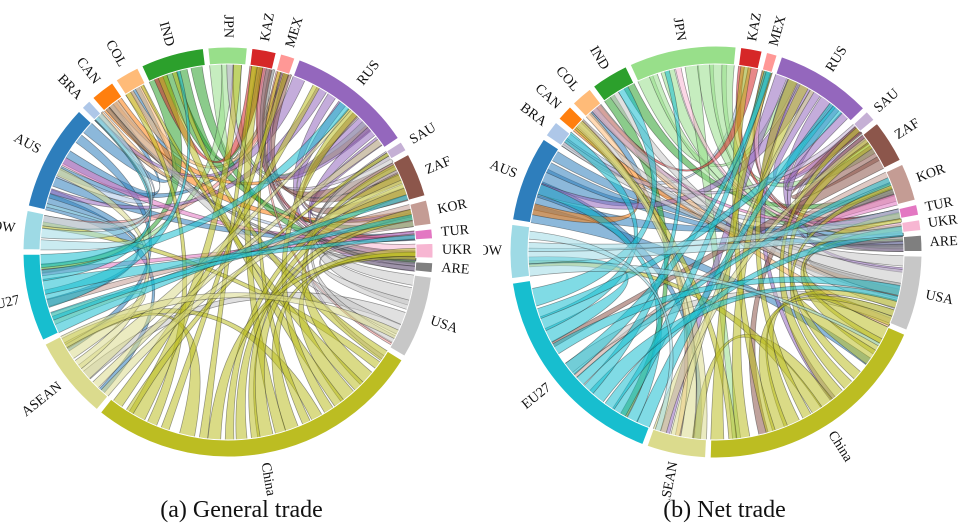  Describe the element at coordinates (88, 71) in the screenshot. I see `region-label-can: CAN` at that location.